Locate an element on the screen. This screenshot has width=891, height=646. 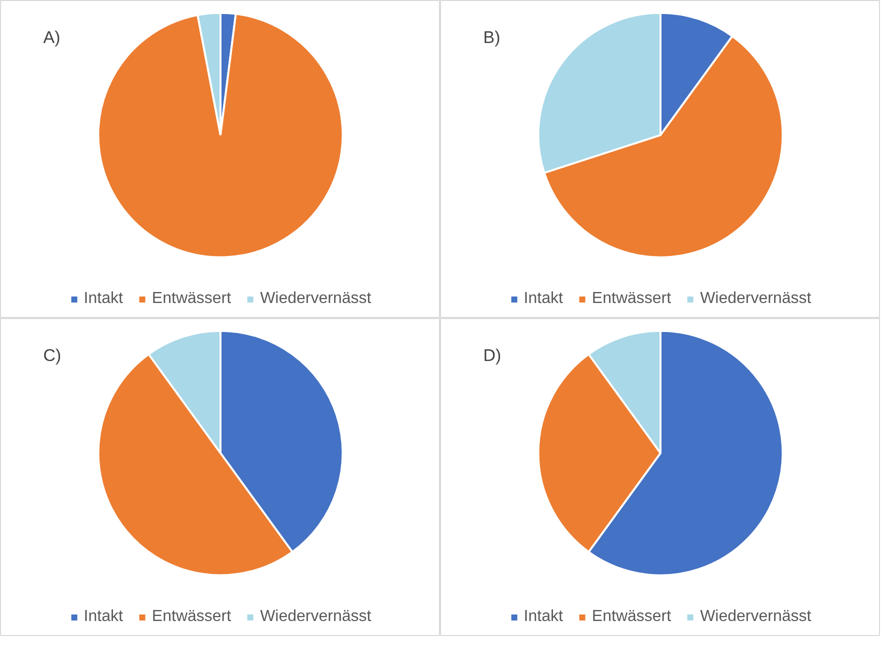
text: B) is located at coordinates (491, 37).